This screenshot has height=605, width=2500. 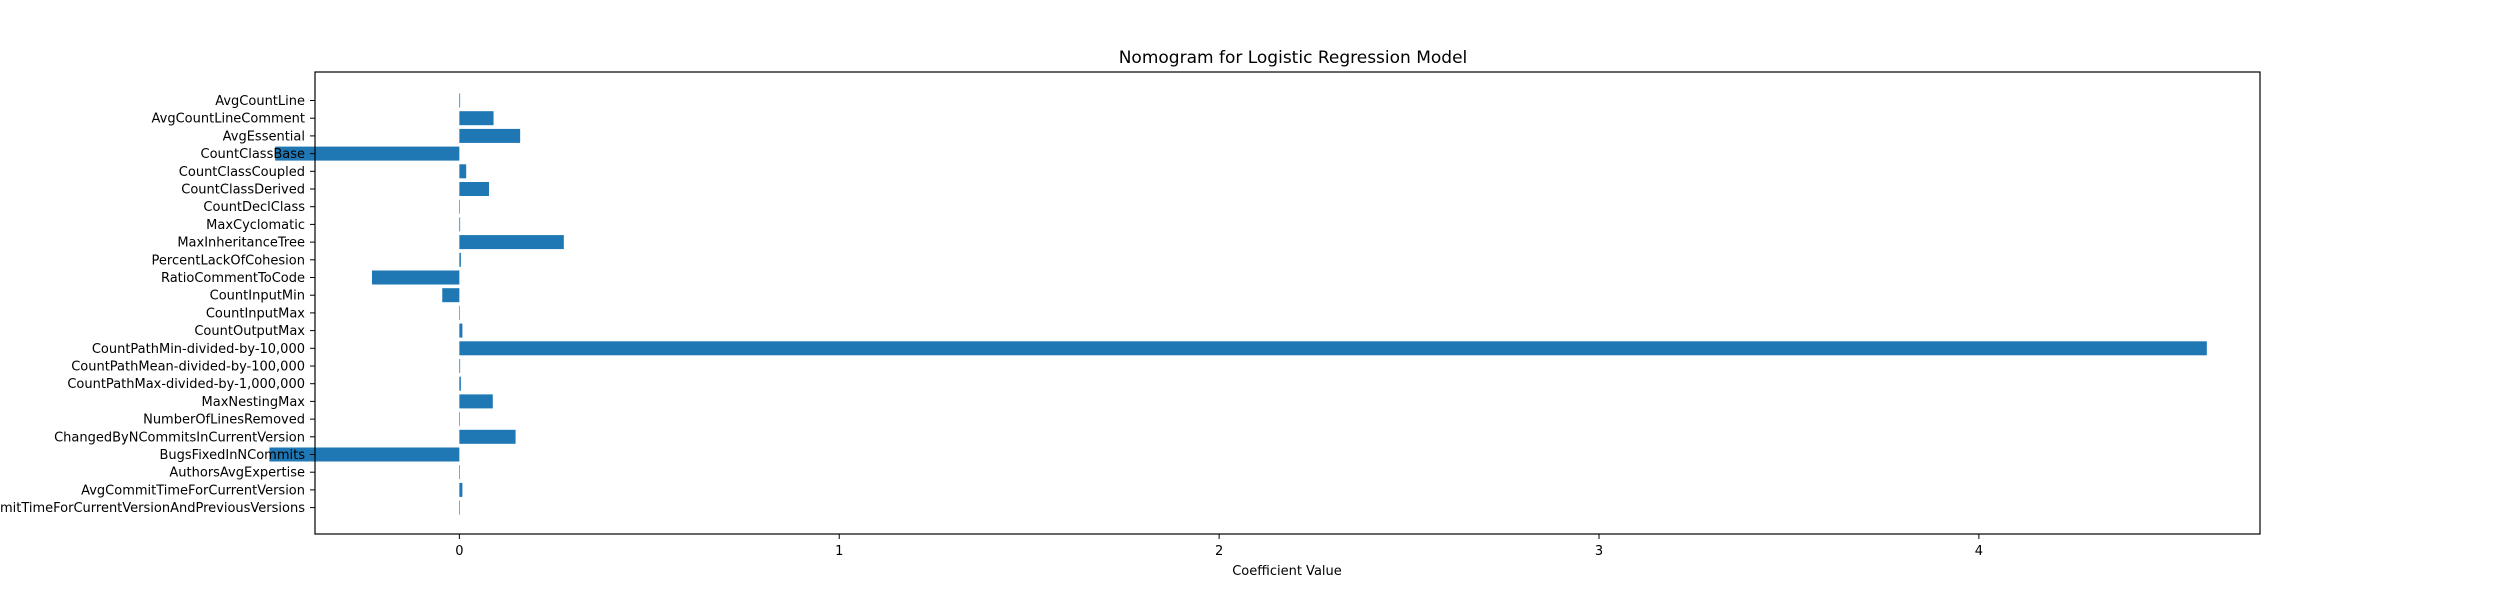 What do you see at coordinates (253, 154) in the screenshot?
I see `y-tick-label: CountClassBase` at bounding box center [253, 154].